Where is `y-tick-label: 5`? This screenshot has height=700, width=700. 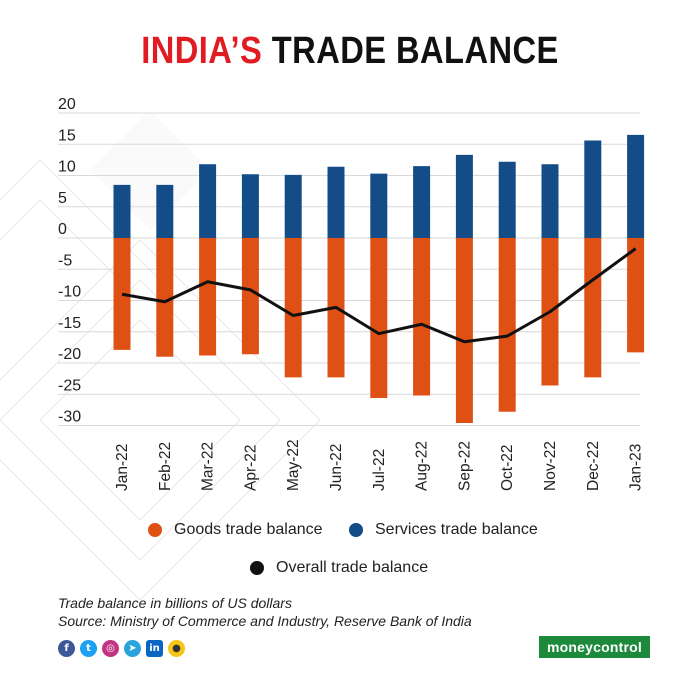 y-tick-label: 5 is located at coordinates (62, 198).